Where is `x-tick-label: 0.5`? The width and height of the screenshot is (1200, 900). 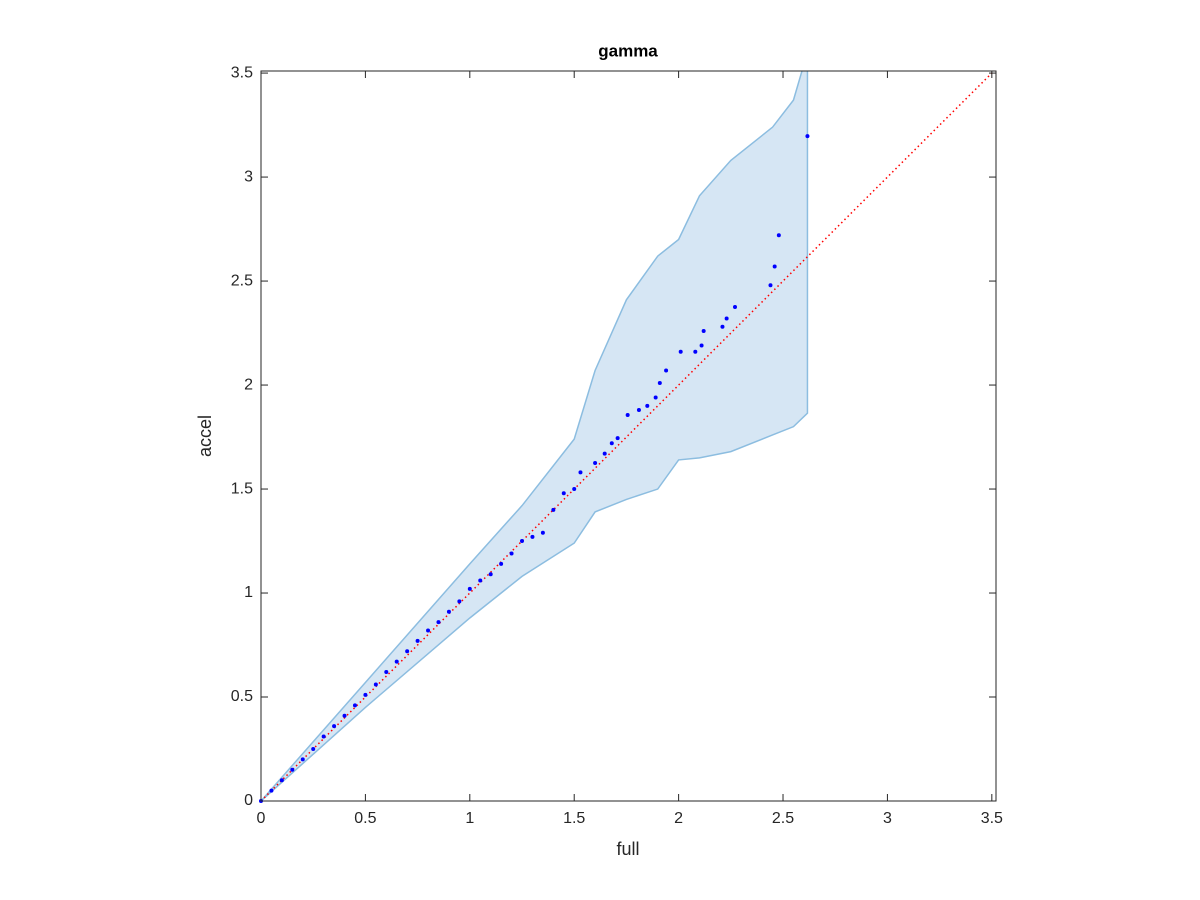 x-tick-label: 0.5 is located at coordinates (365, 818).